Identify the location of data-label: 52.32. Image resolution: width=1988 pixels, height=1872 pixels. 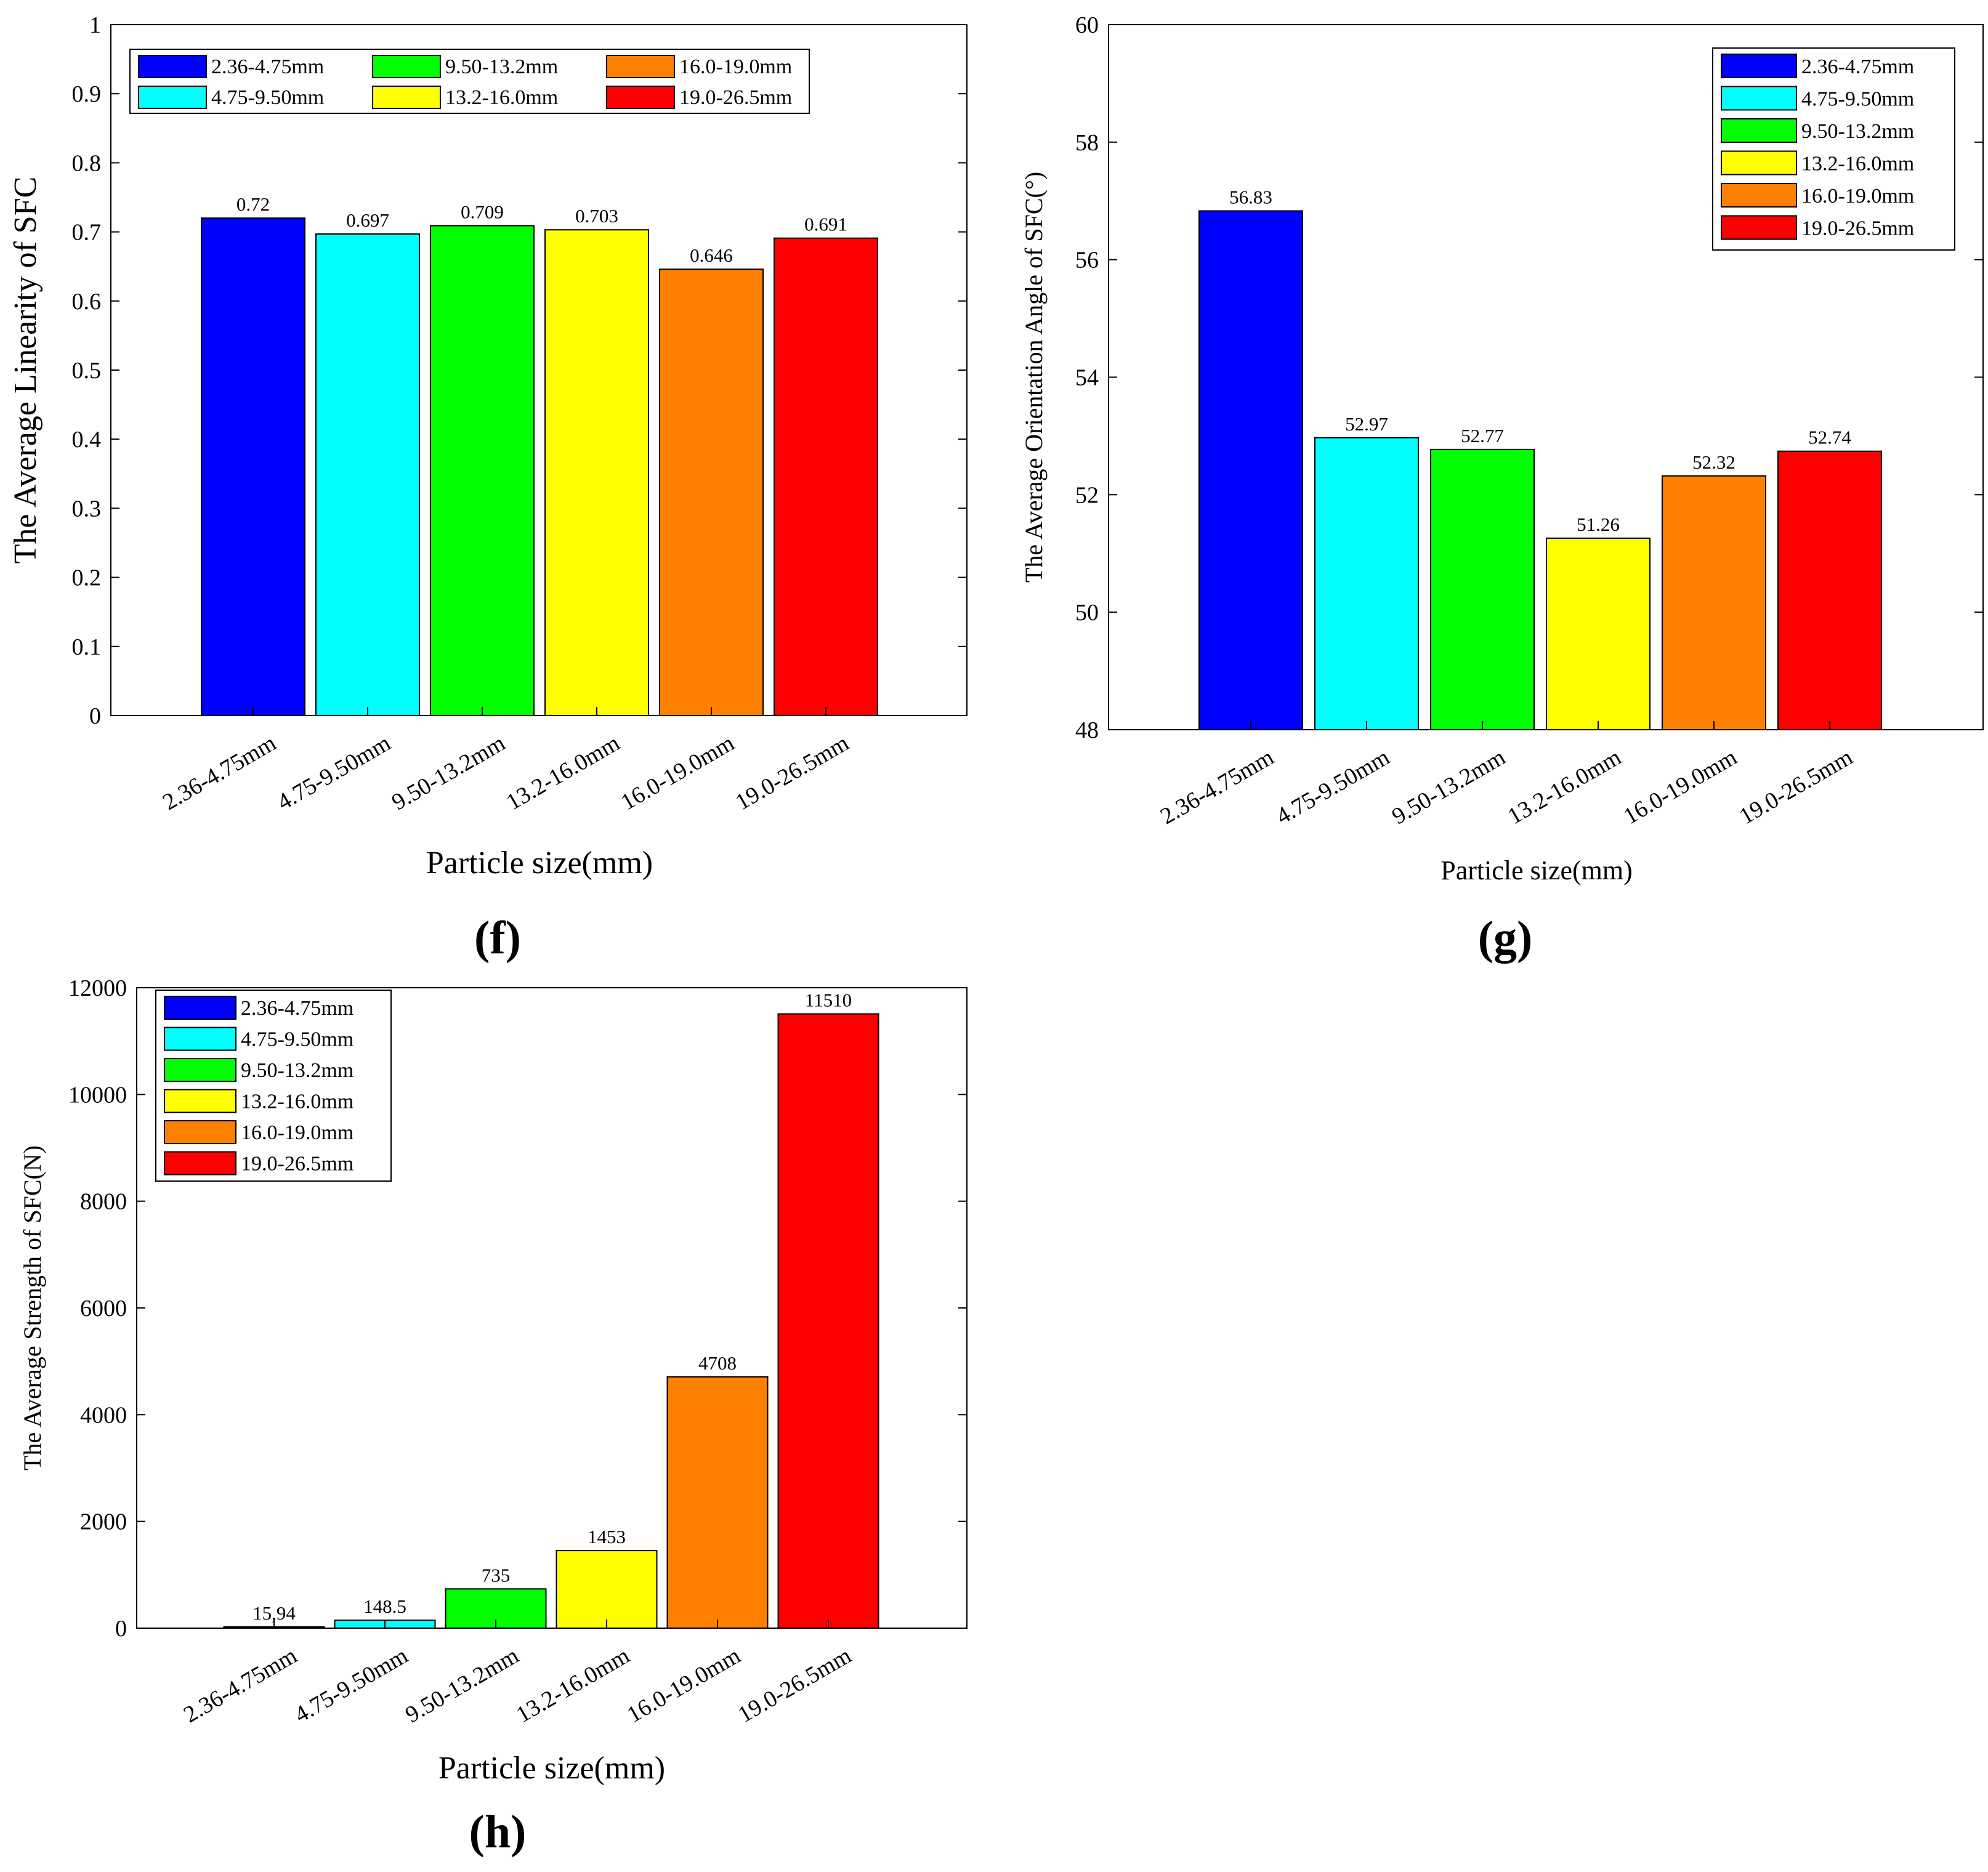
(1713, 462).